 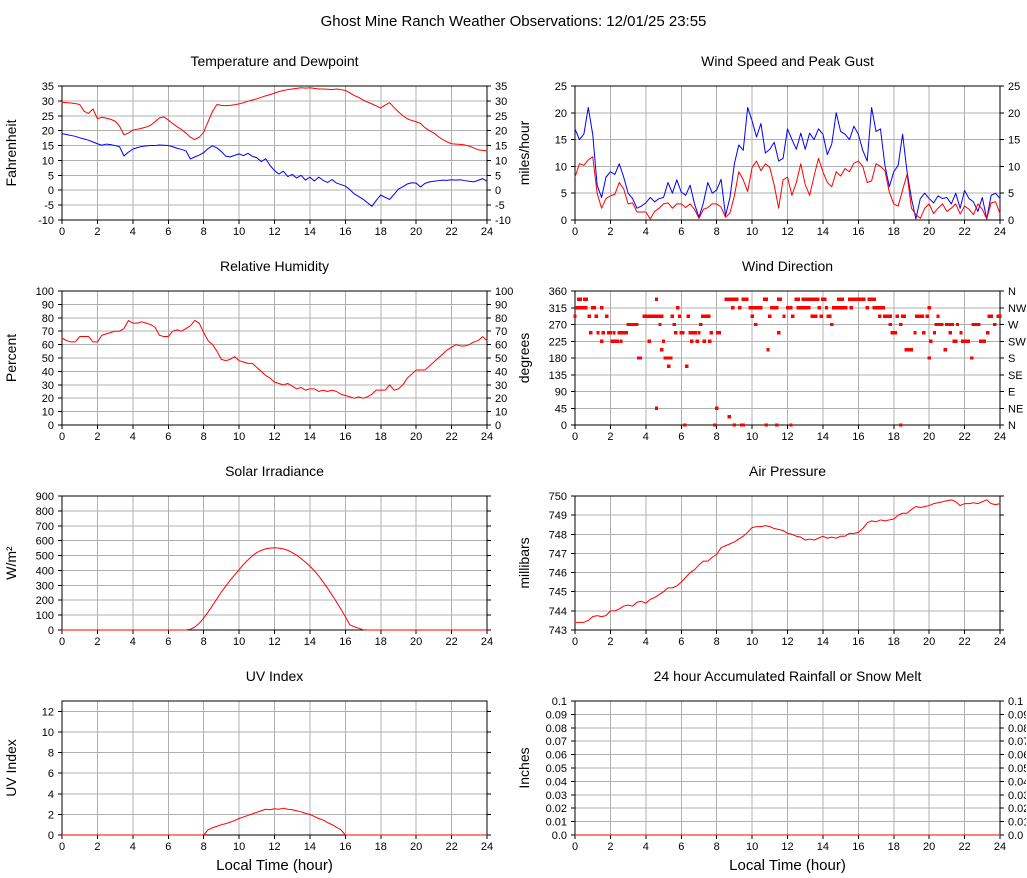 I want to click on y-tick-label: 745, so click(x=558, y=593).